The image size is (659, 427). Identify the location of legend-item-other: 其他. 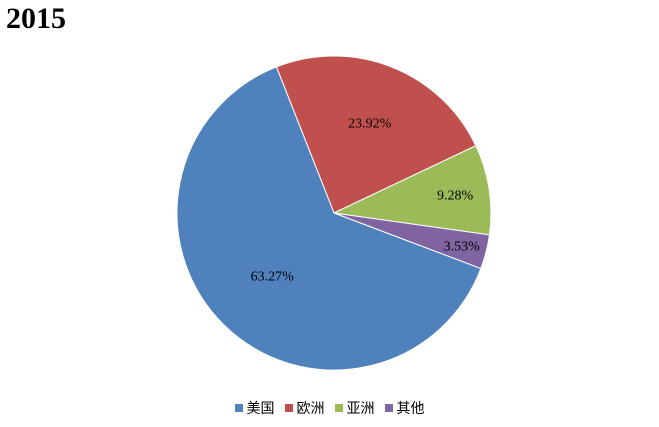
(404, 408).